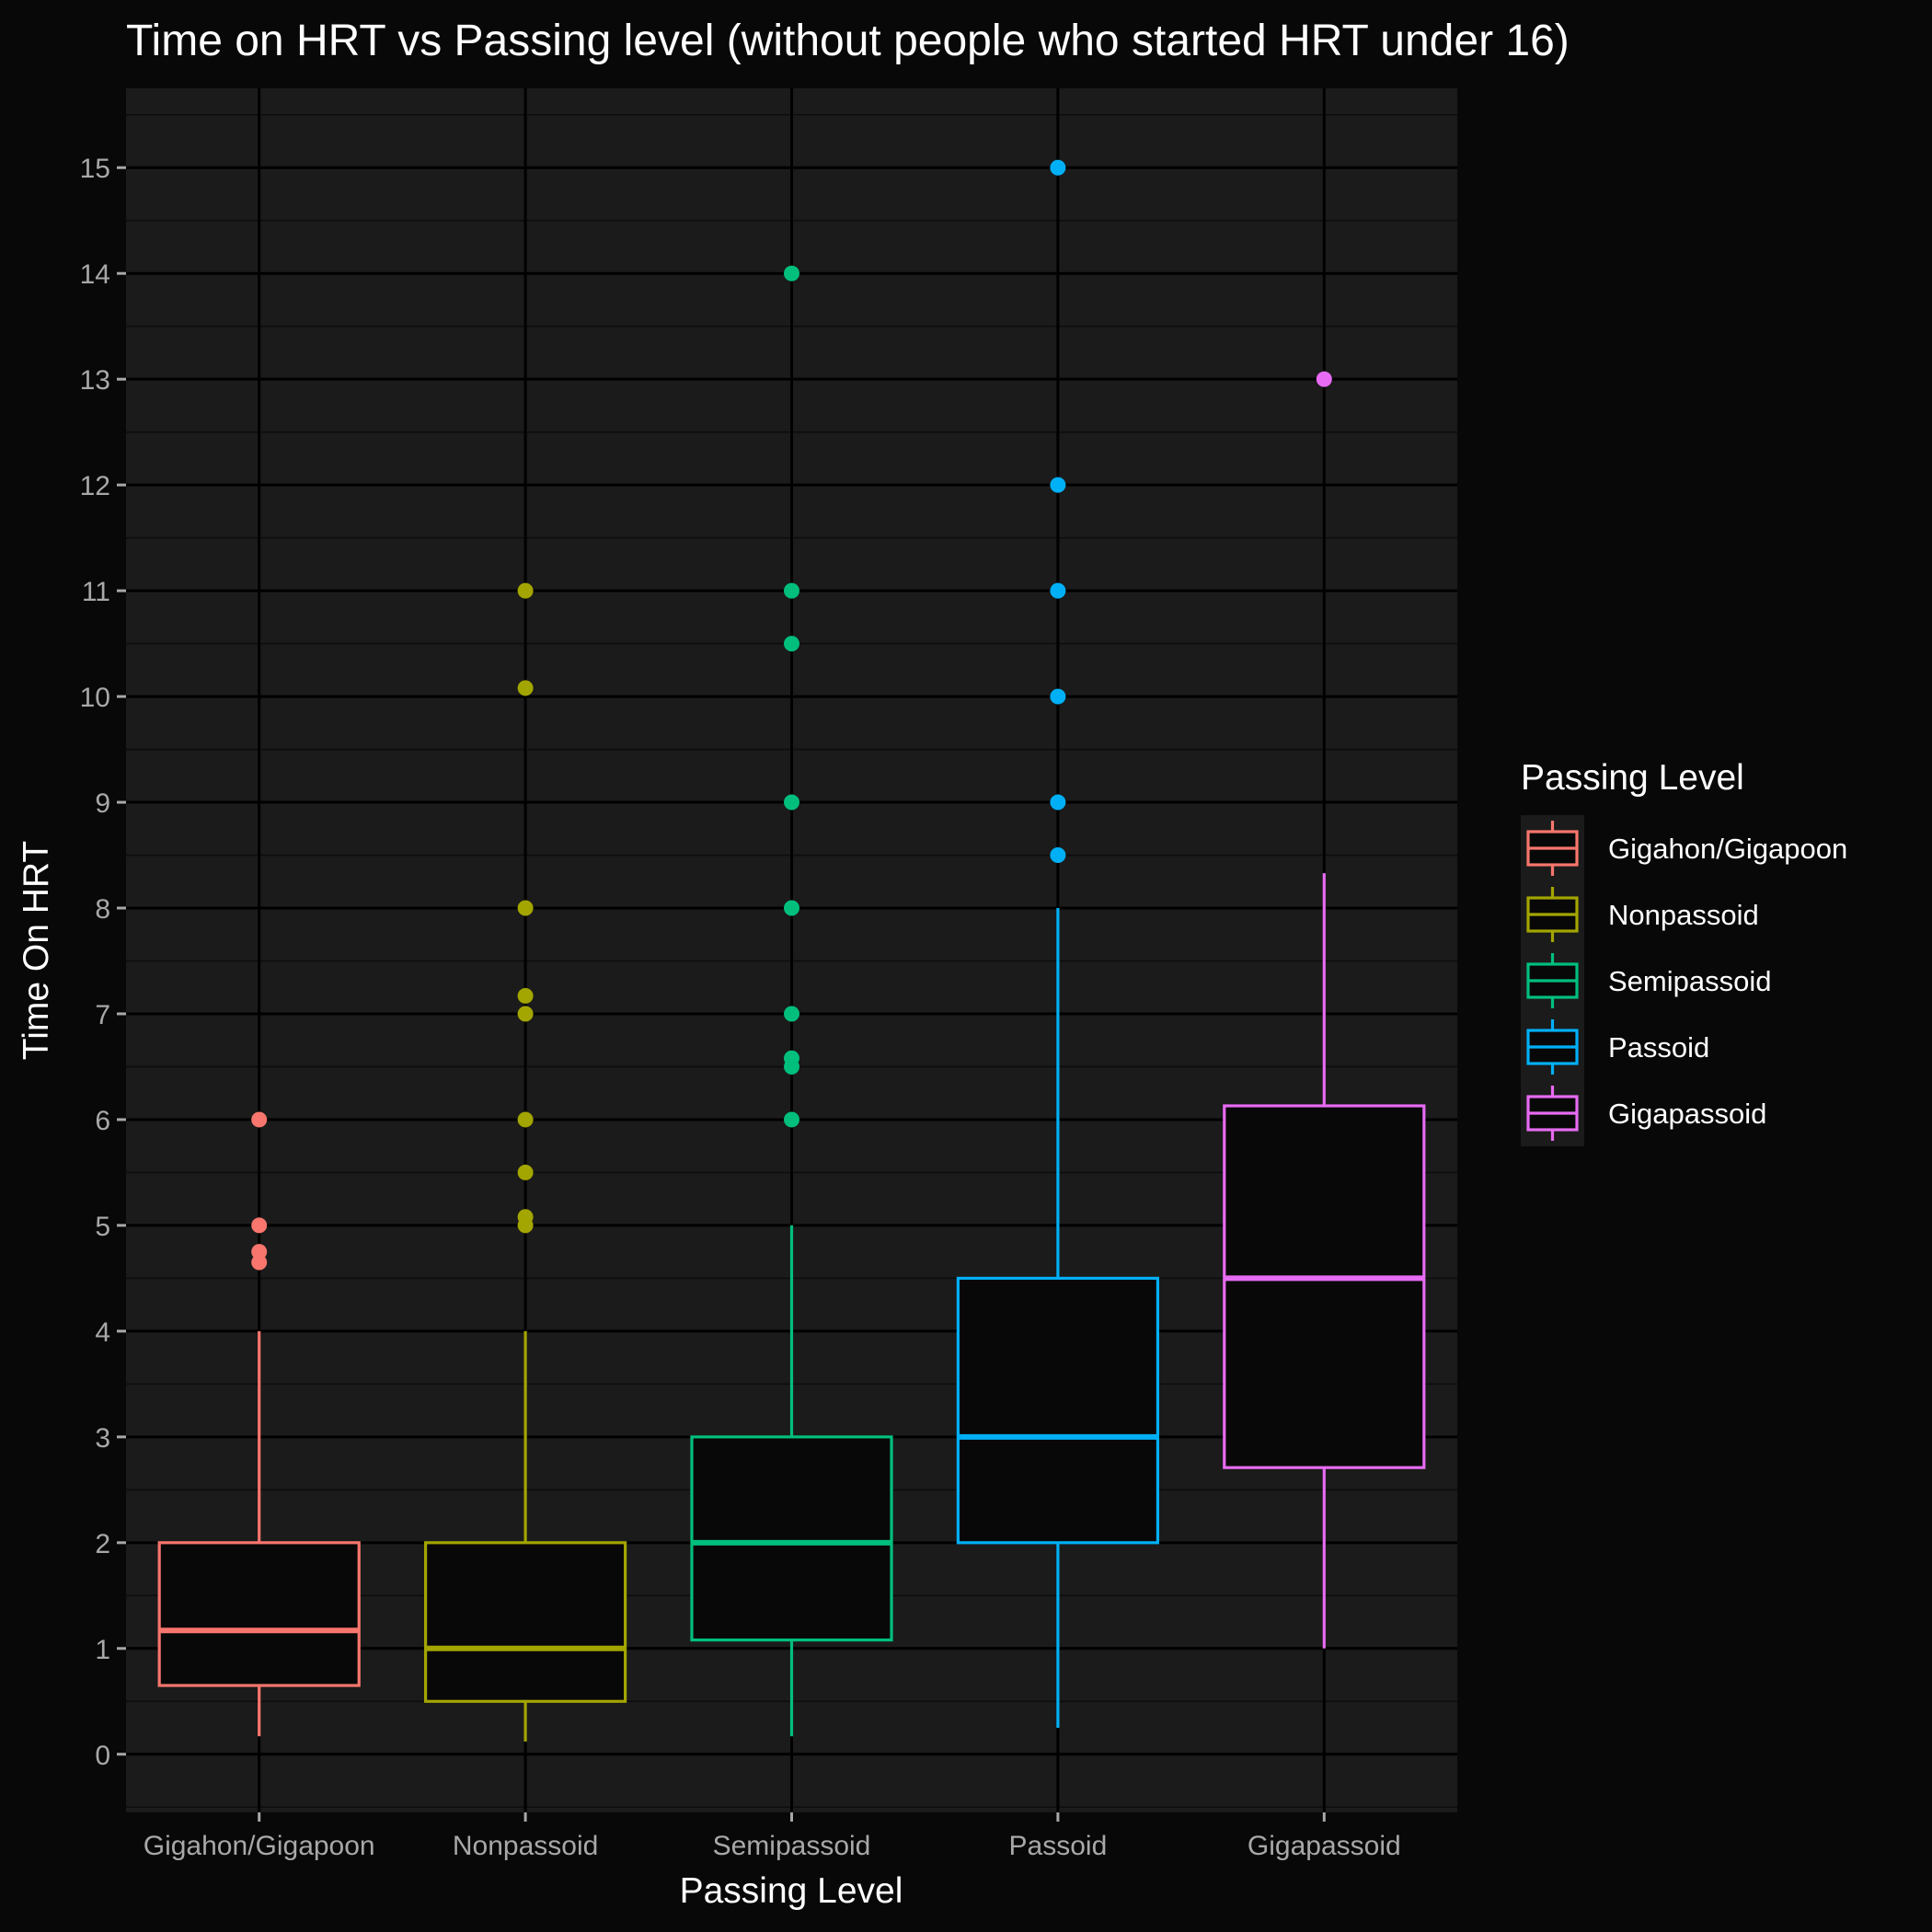 The image size is (1932, 1932). Describe the element at coordinates (1658, 1047) in the screenshot. I see `legend-label: Passoid` at that location.